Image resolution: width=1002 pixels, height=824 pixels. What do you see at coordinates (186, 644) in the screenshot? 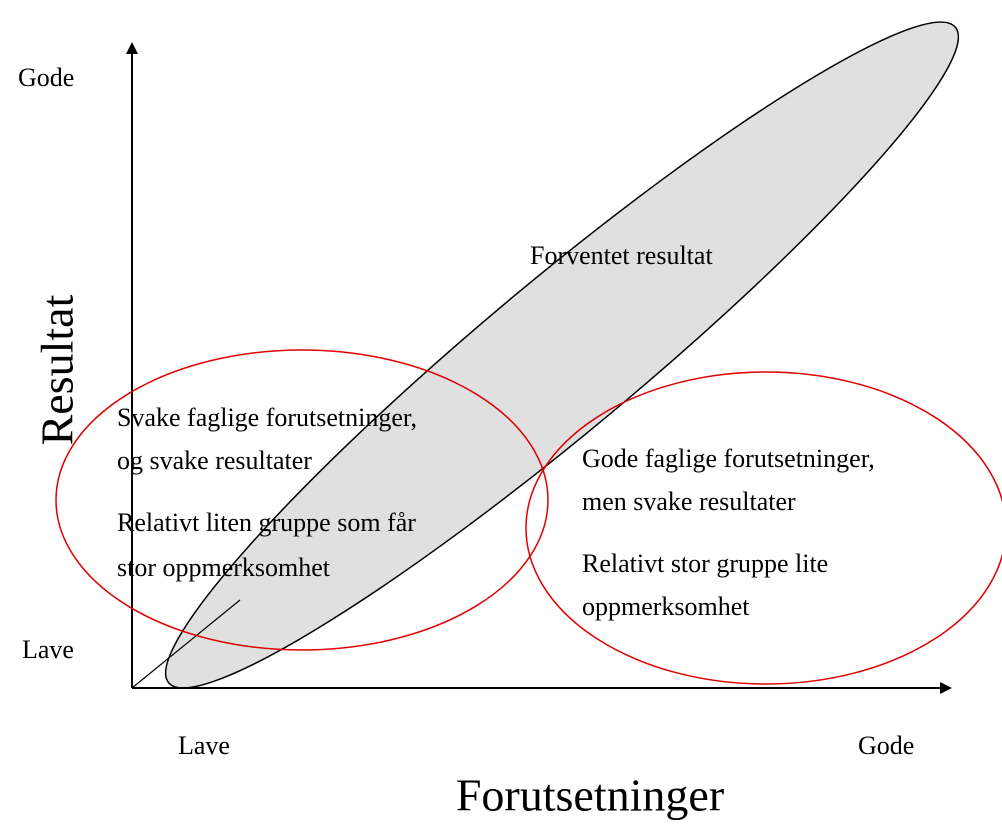
I see `diagonal-line` at bounding box center [186, 644].